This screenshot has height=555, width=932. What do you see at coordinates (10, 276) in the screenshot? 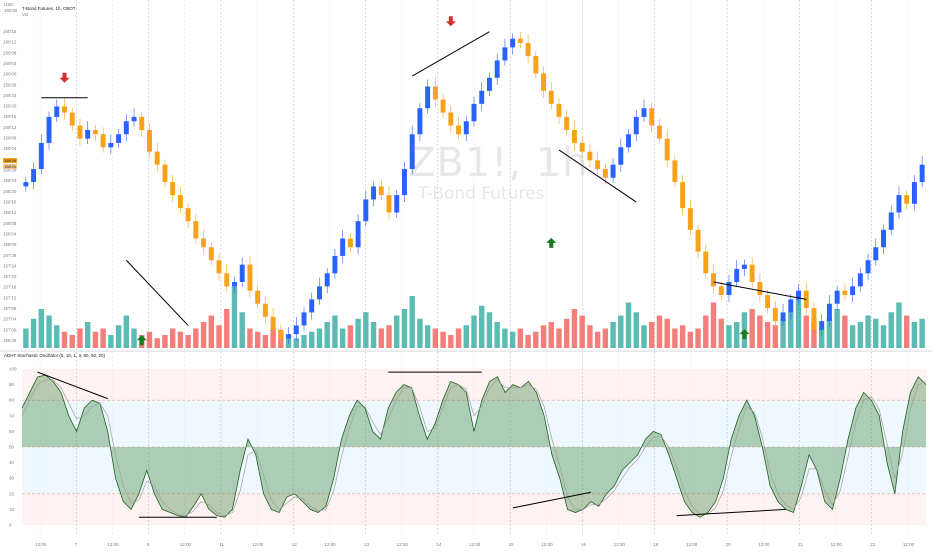
I see `price-tick-label: 157'20` at bounding box center [10, 276].